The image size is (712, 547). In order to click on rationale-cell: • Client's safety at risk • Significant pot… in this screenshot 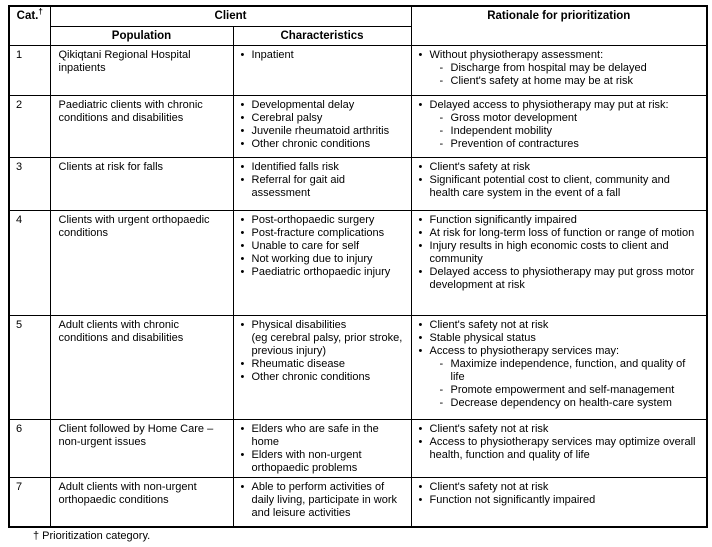, I will do `click(559, 183)`.